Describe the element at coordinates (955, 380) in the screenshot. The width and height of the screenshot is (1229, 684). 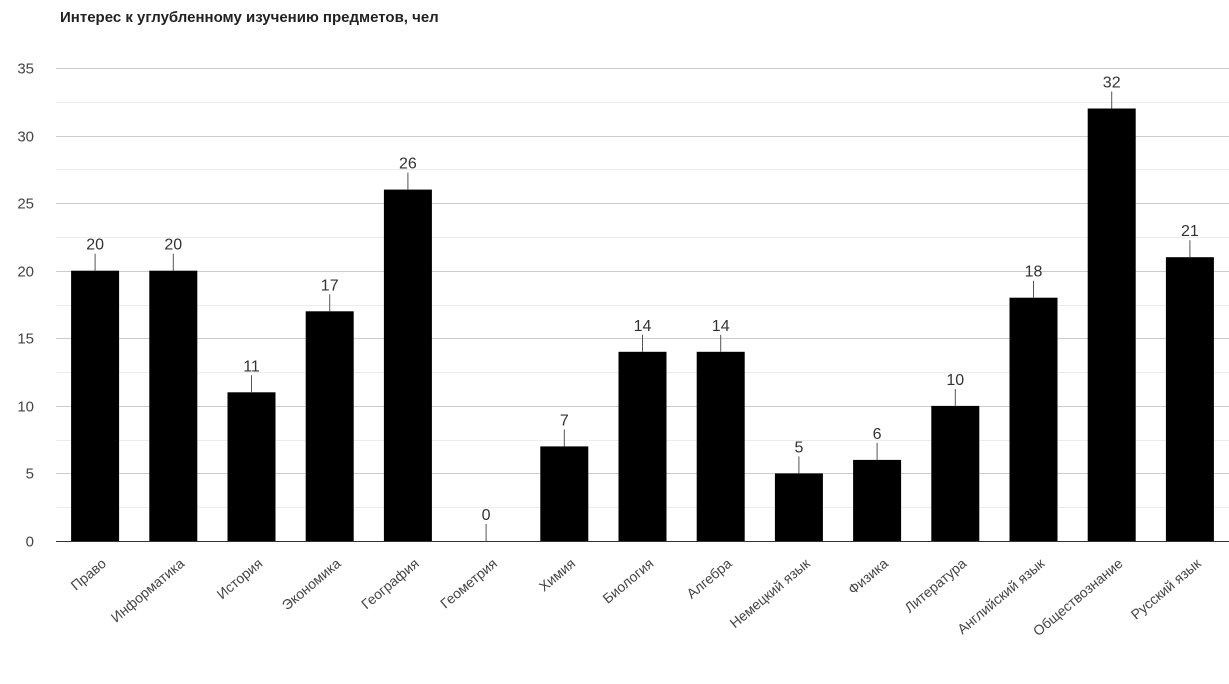
I see `data-label: 10` at that location.